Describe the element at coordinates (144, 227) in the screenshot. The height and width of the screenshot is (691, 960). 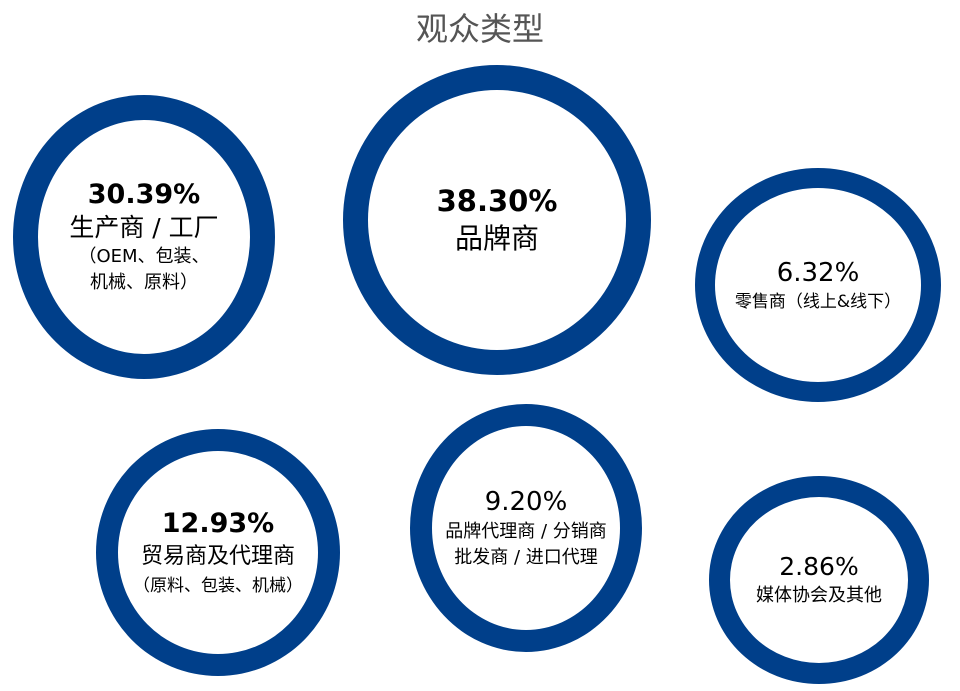
I see `ring-label: 生产商 / 工厂` at that location.